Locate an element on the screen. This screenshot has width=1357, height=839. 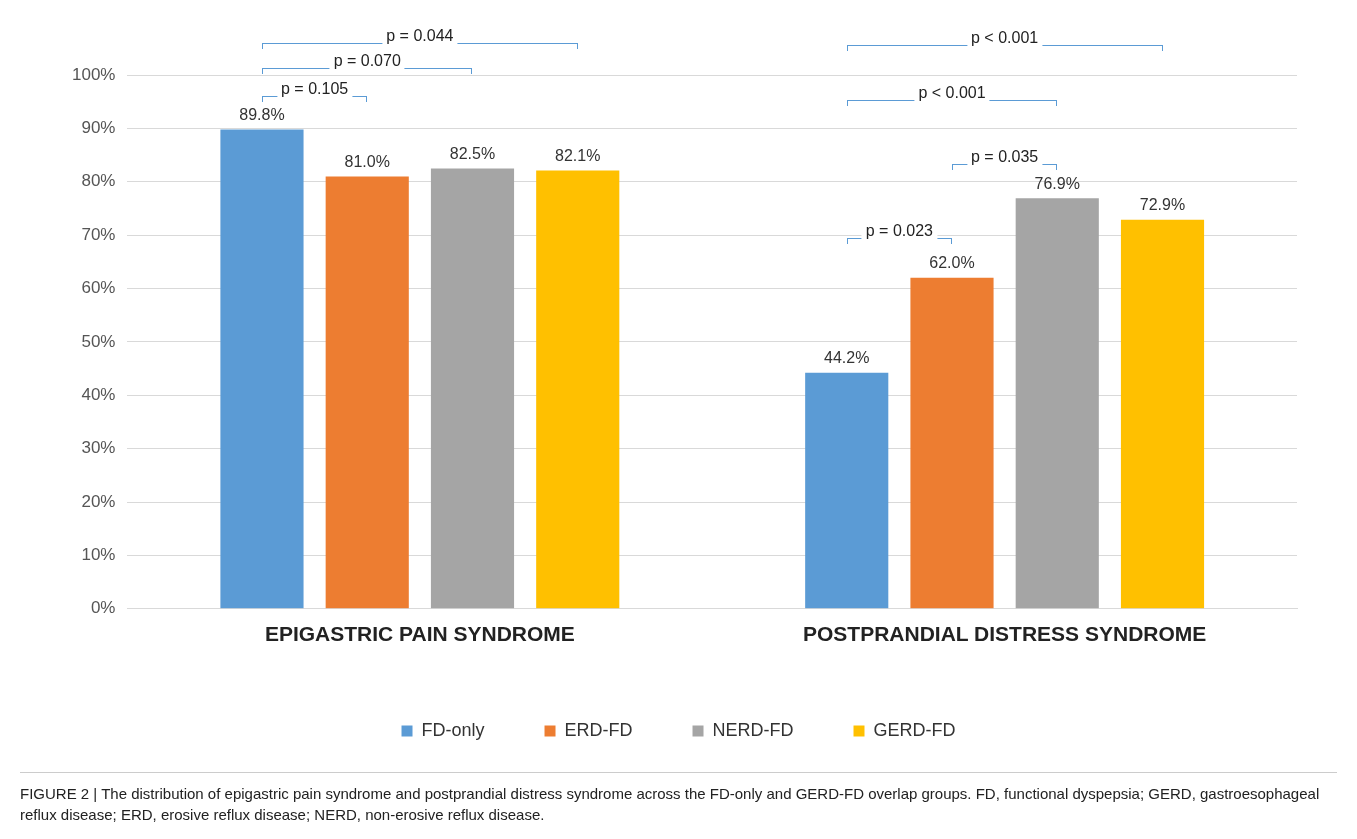
legend-label: NERD-FD is located at coordinates (753, 729).